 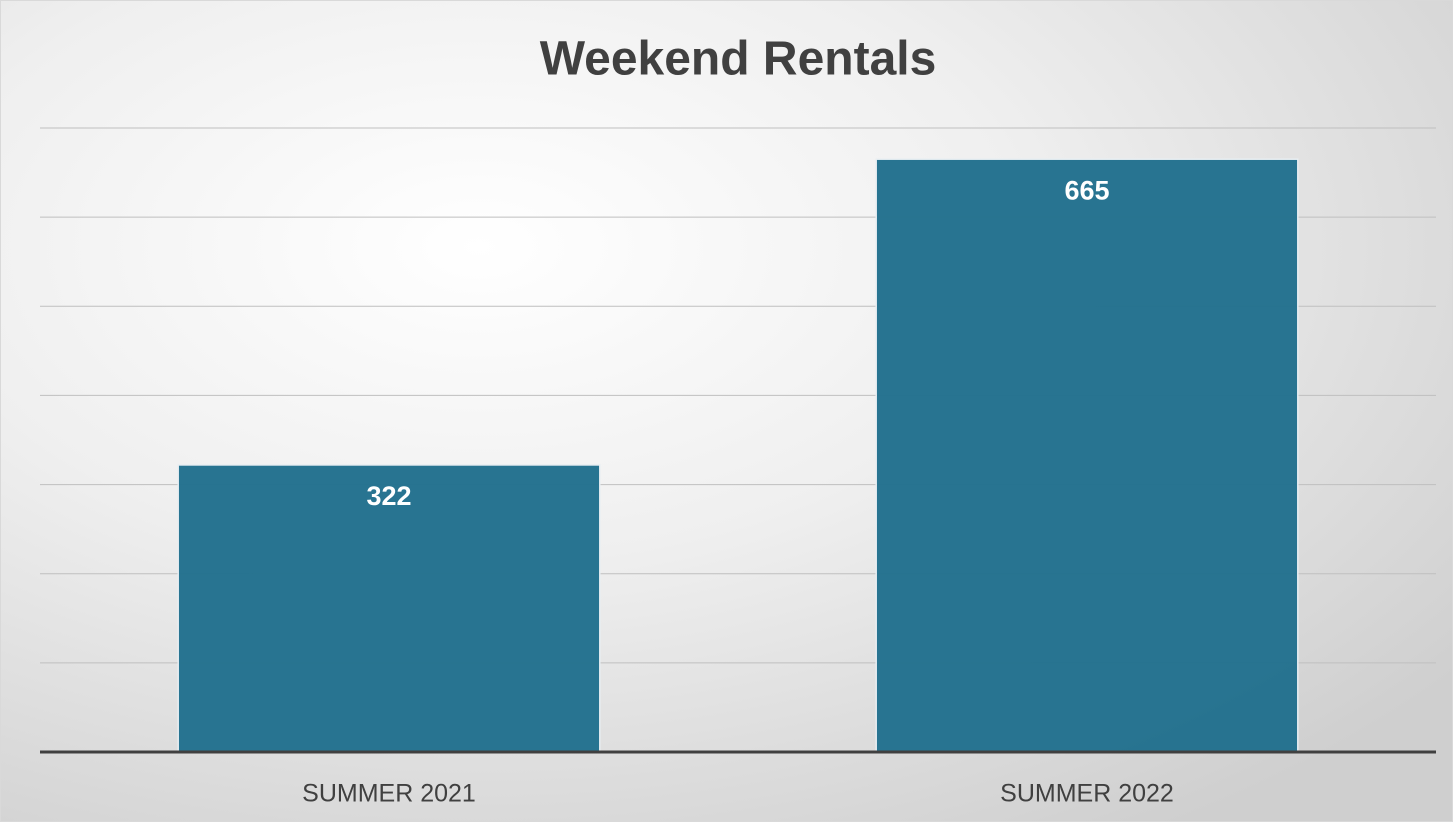 I want to click on value-label: 665, so click(x=1086, y=190).